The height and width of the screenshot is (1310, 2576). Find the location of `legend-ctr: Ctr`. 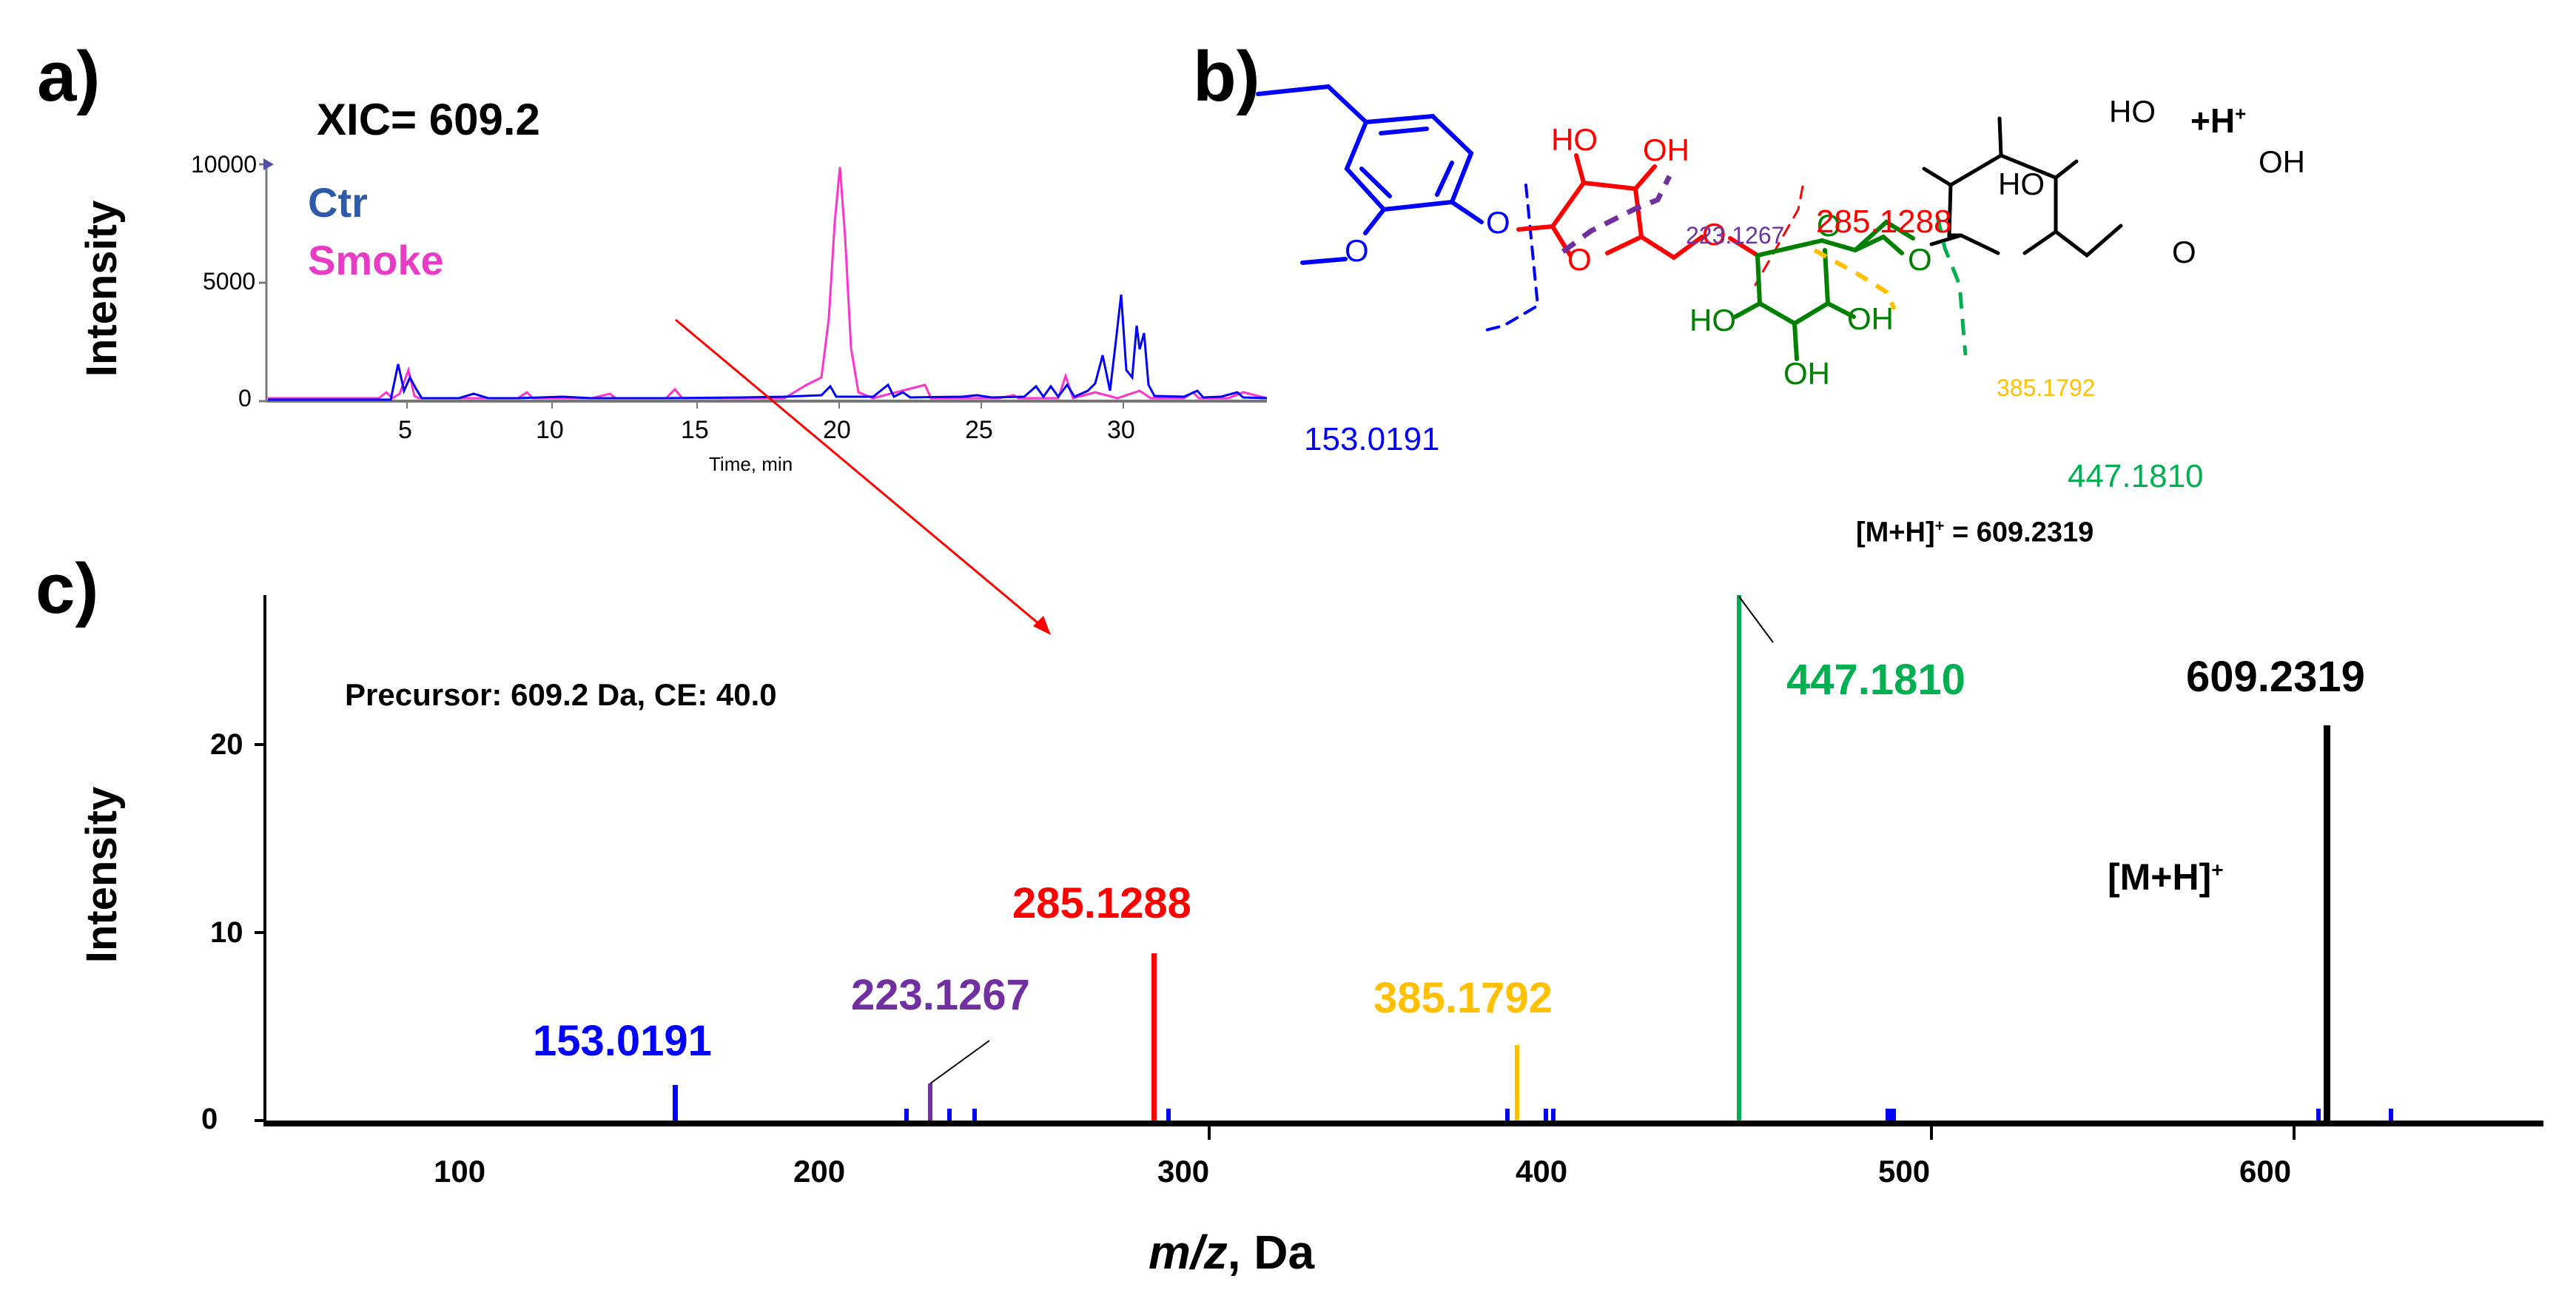

legend-ctr: Ctr is located at coordinates (338, 202).